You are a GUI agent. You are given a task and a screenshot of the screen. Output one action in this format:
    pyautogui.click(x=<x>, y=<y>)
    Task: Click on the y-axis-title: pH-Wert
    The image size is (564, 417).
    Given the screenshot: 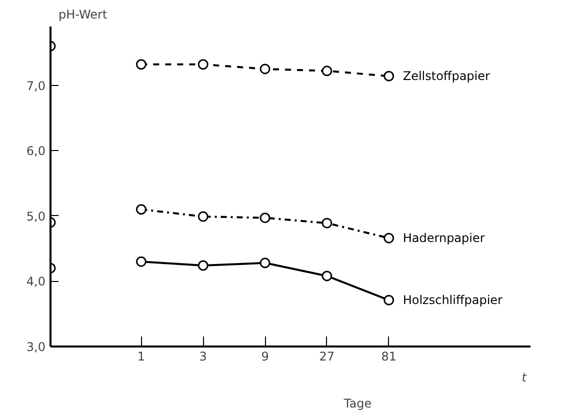 What is the action you would take?
    pyautogui.click(x=83, y=15)
    